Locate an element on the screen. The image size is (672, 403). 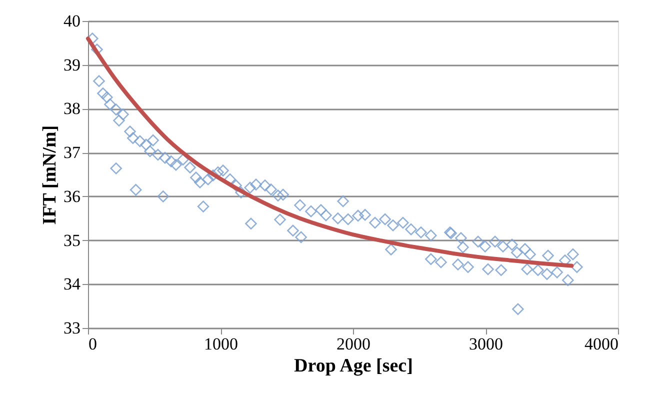
y-tick-label: 39 is located at coordinates (72, 64).